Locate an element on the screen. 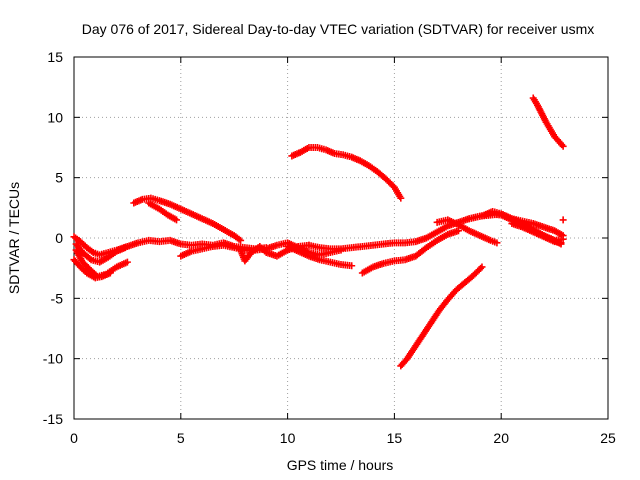  x-tick-label: 0 is located at coordinates (74, 438).